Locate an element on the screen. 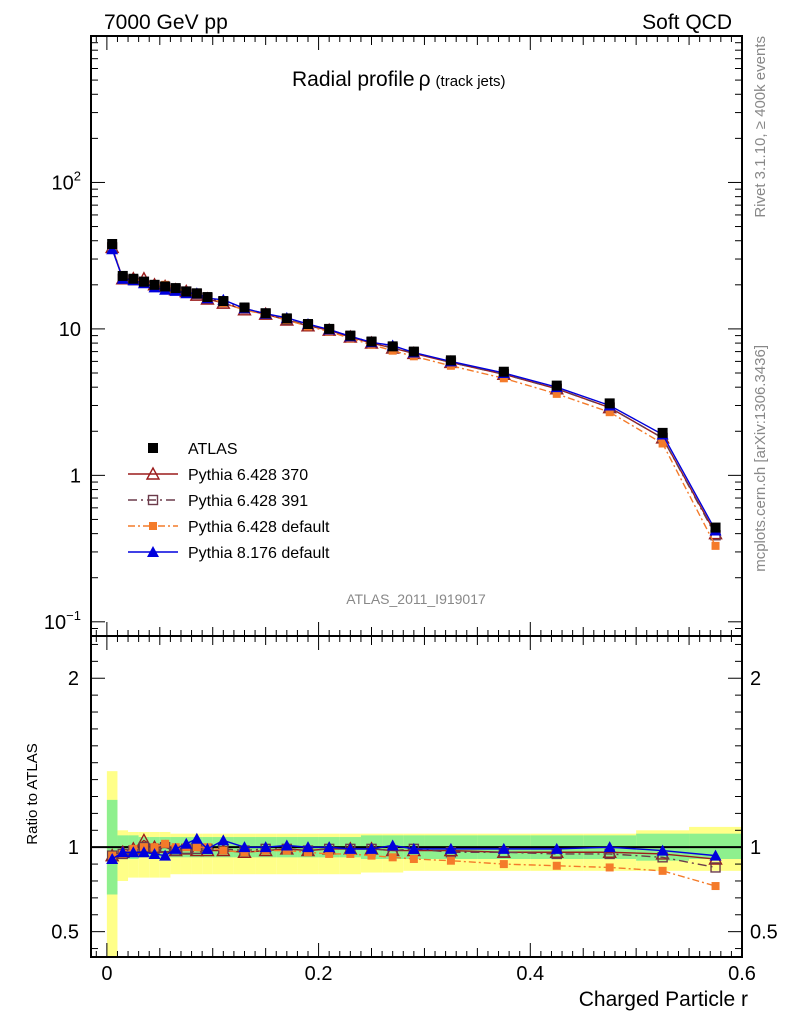 This screenshot has height=1024, width=786. legend-label: Pythia 6.428 default is located at coordinates (259, 527).